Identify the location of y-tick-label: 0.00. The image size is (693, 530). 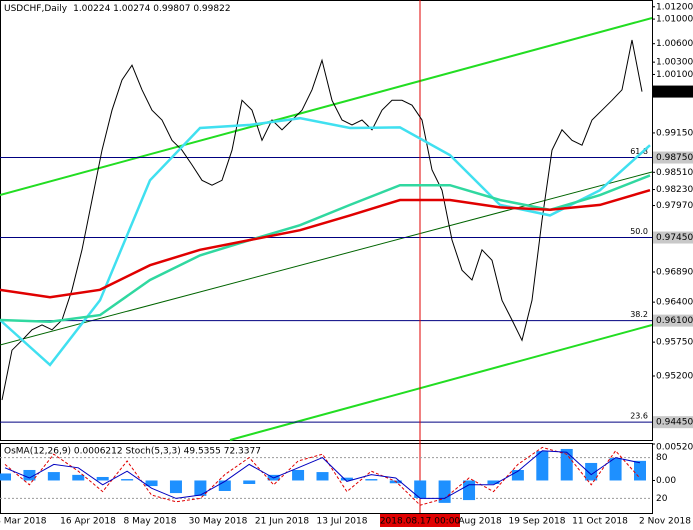
(666, 481).